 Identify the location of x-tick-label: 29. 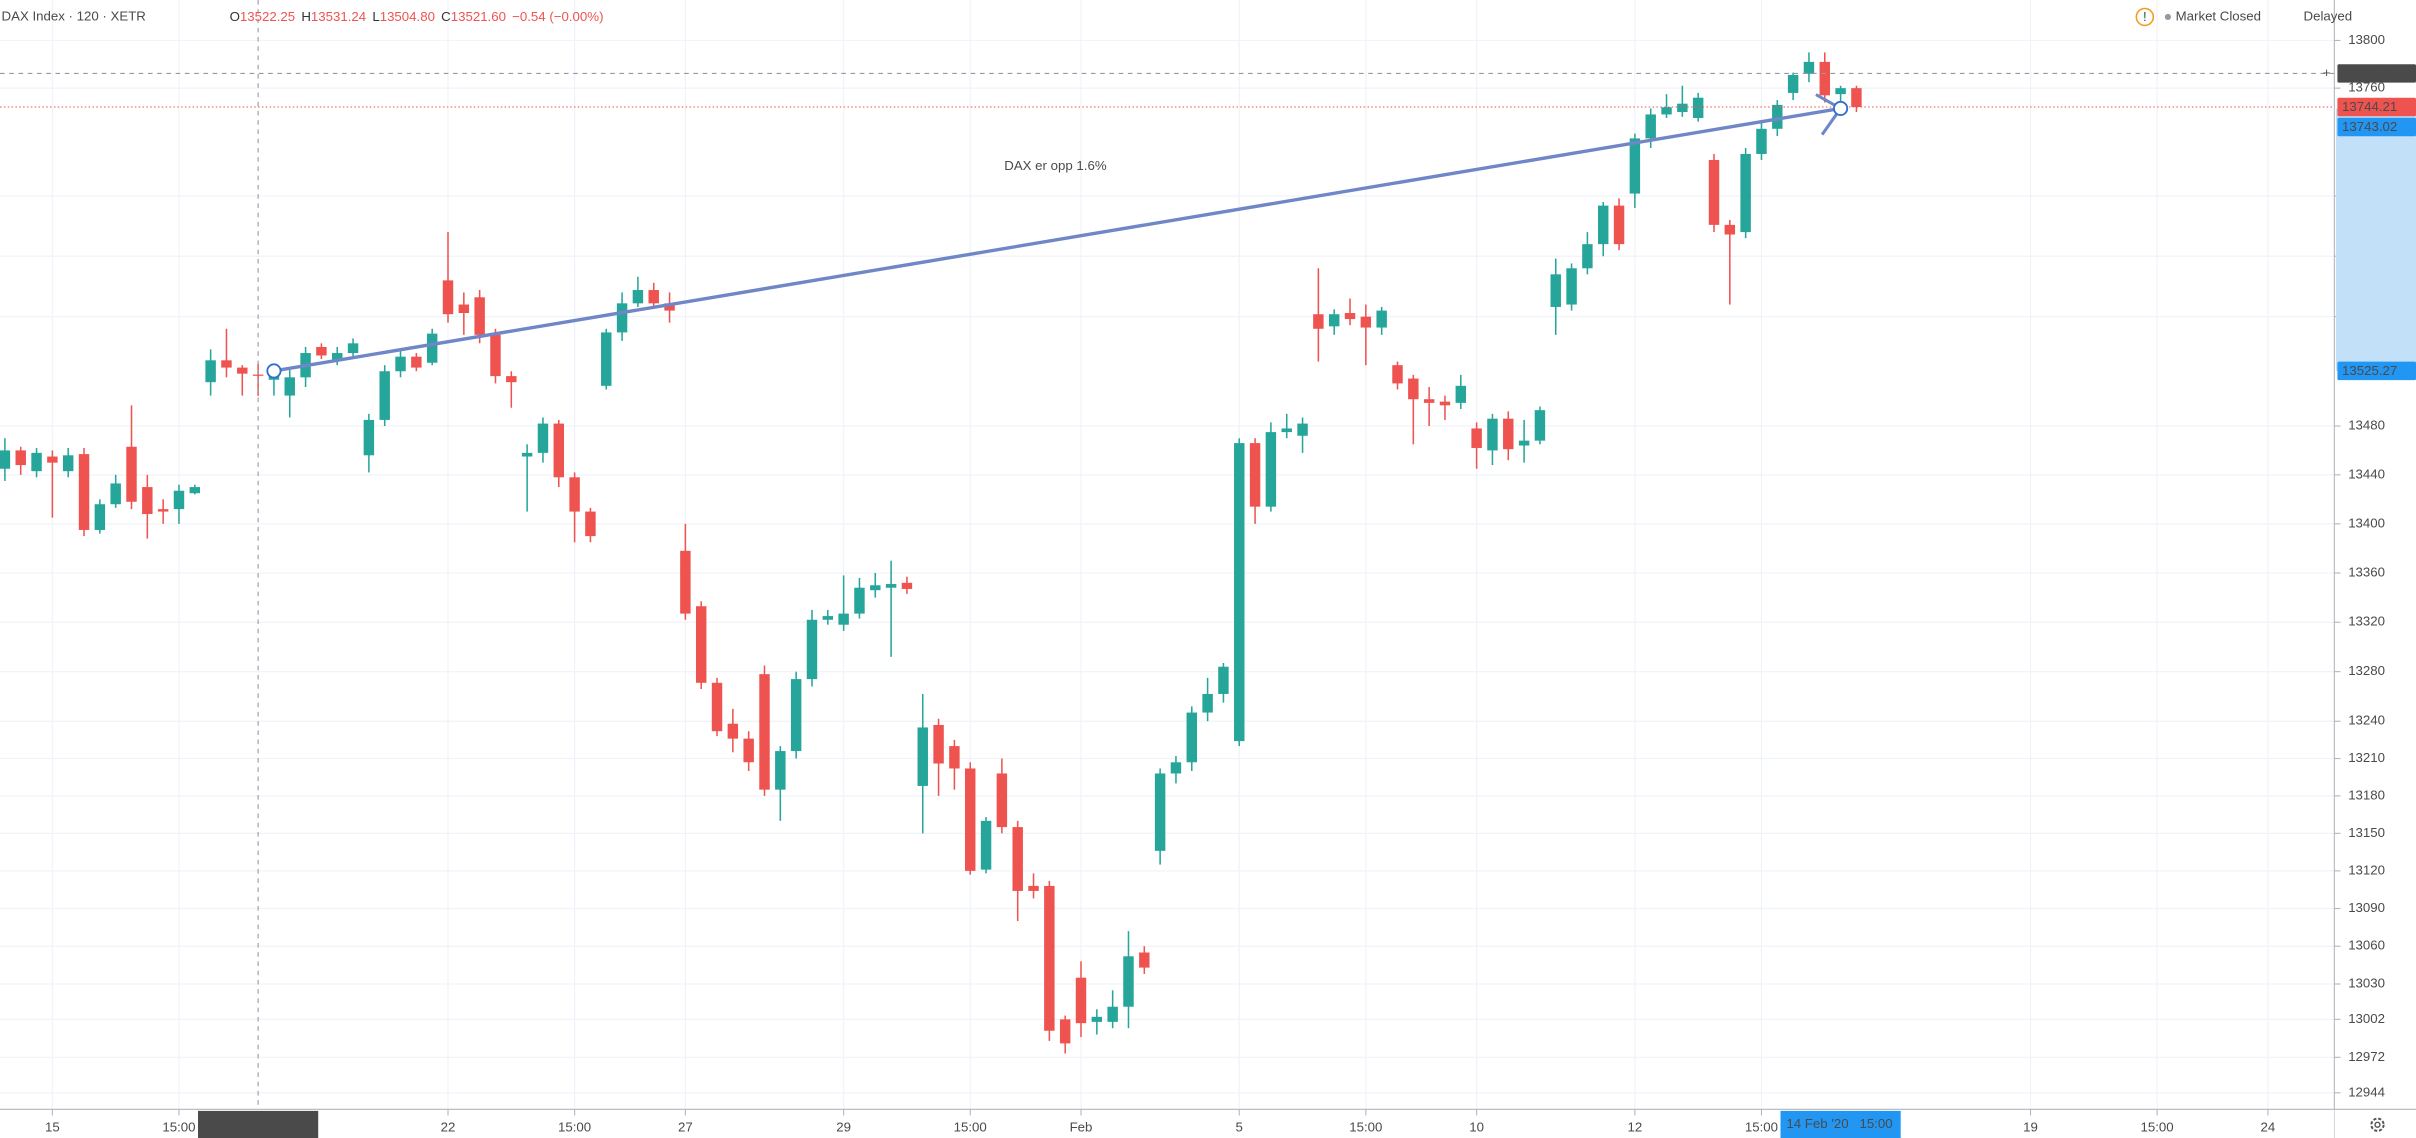
(843, 1126).